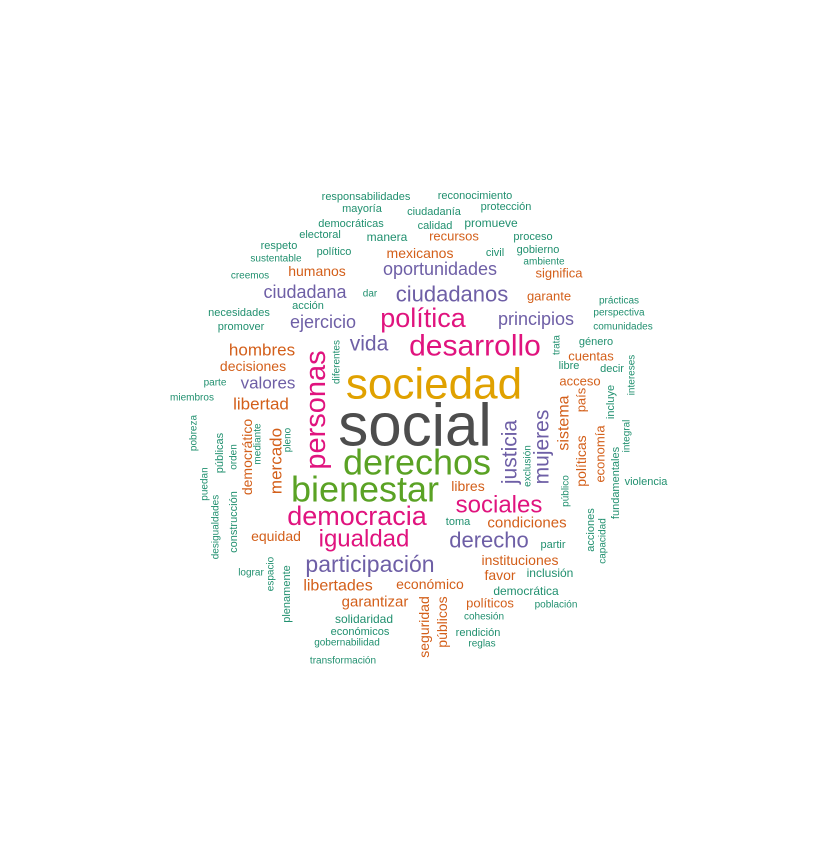 Image resolution: width=831 pixels, height=843 pixels. Describe the element at coordinates (434, 212) in the screenshot. I see `word-ciudadania: ciudadanía` at that location.